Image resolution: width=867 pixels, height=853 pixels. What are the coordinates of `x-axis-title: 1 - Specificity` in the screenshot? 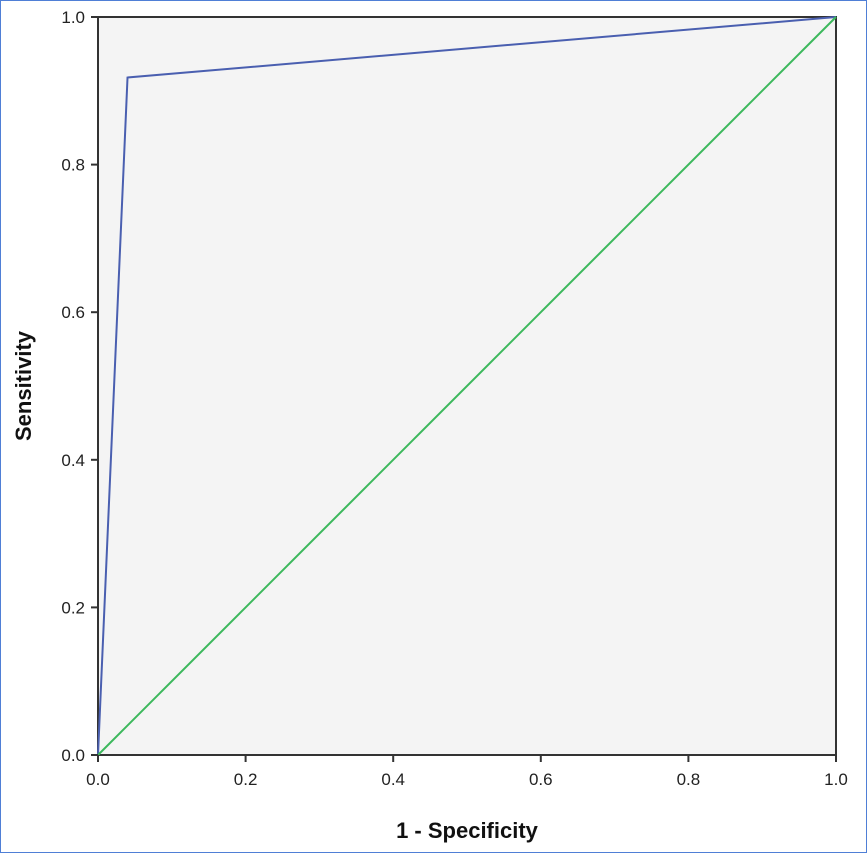 It's located at (467, 830).